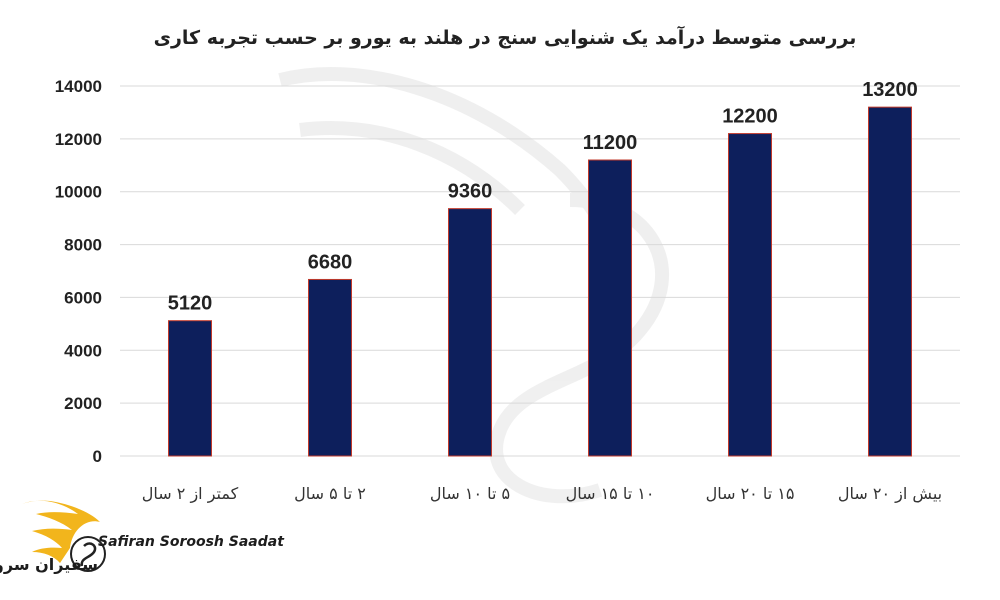 This screenshot has height=600, width=1000. What do you see at coordinates (83, 403) in the screenshot?
I see `y-tick-label: 2000` at bounding box center [83, 403].